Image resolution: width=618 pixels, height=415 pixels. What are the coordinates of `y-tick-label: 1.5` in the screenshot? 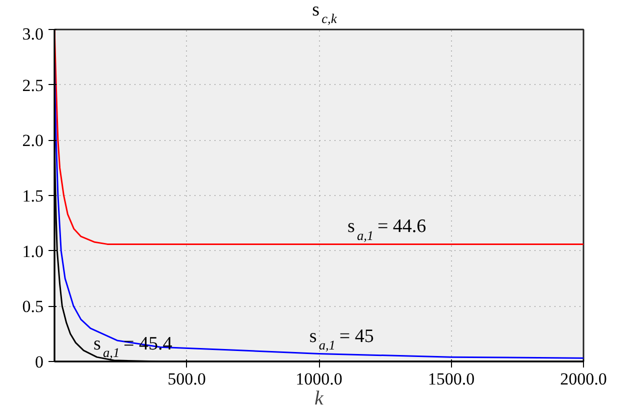 It's located at (33, 196).